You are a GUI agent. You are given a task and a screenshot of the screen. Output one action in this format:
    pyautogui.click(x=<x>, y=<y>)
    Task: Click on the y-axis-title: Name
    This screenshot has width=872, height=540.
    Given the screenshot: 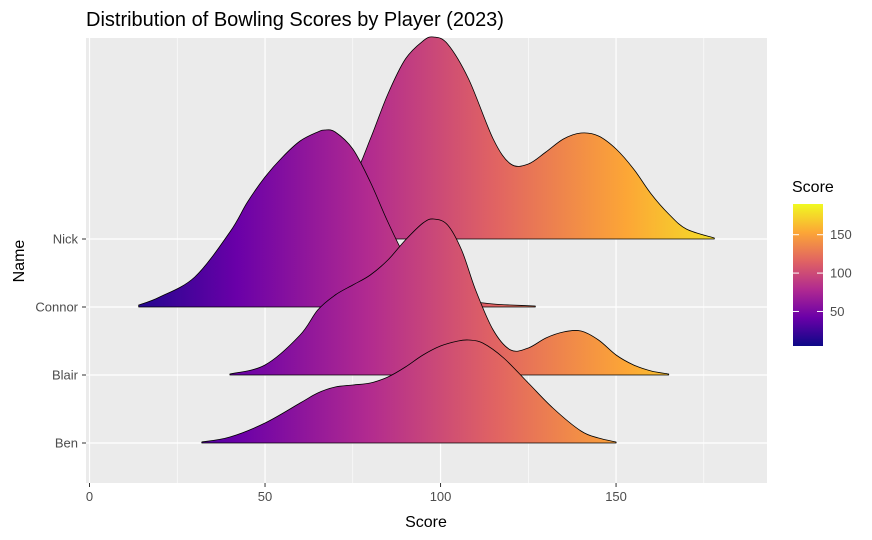 What is the action you would take?
    pyautogui.click(x=19, y=261)
    